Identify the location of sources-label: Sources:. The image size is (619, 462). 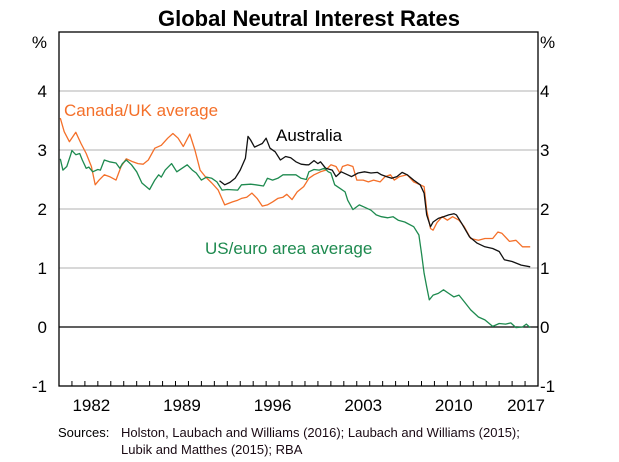
(84, 432).